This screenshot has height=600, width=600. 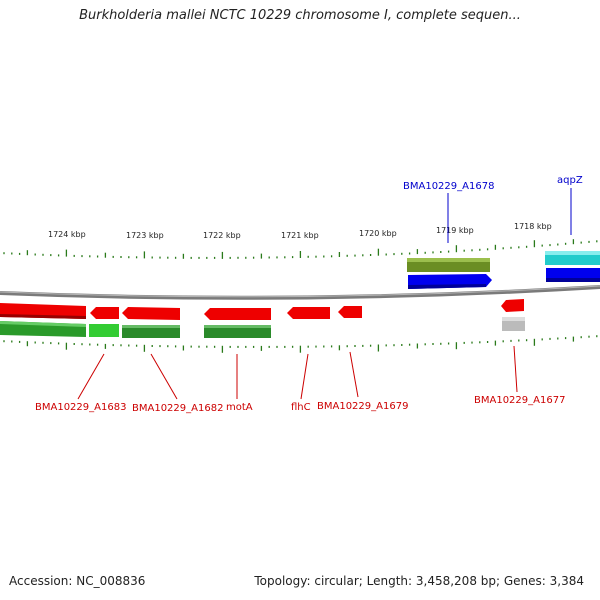 I want to click on accession-text: Accession: NC_008836, so click(x=77, y=581).